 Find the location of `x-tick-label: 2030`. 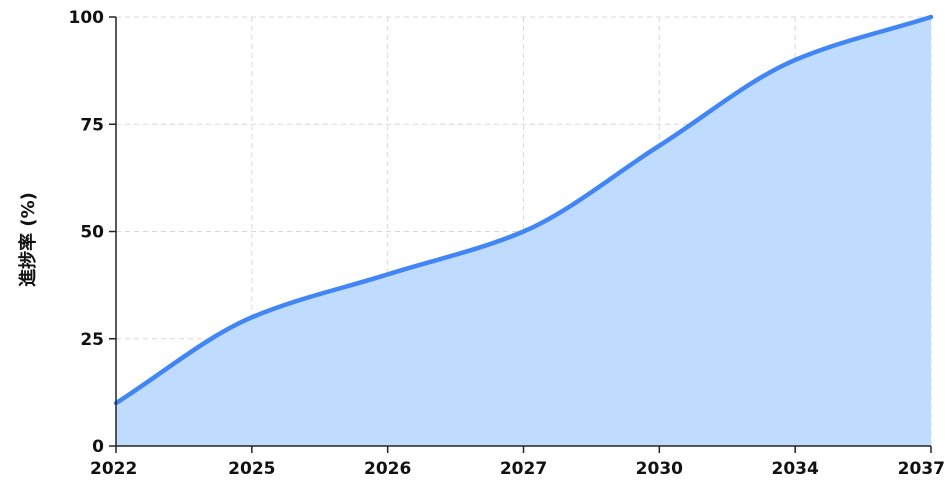

x-tick-label: 2030 is located at coordinates (659, 469).